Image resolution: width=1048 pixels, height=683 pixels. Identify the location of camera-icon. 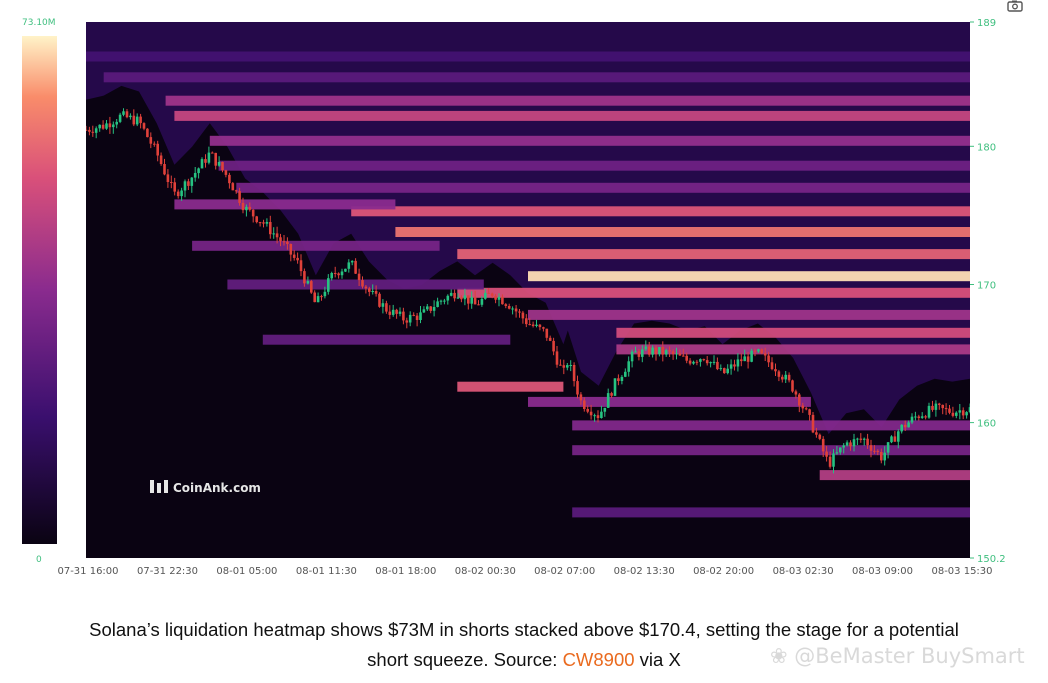
(1015, 6).